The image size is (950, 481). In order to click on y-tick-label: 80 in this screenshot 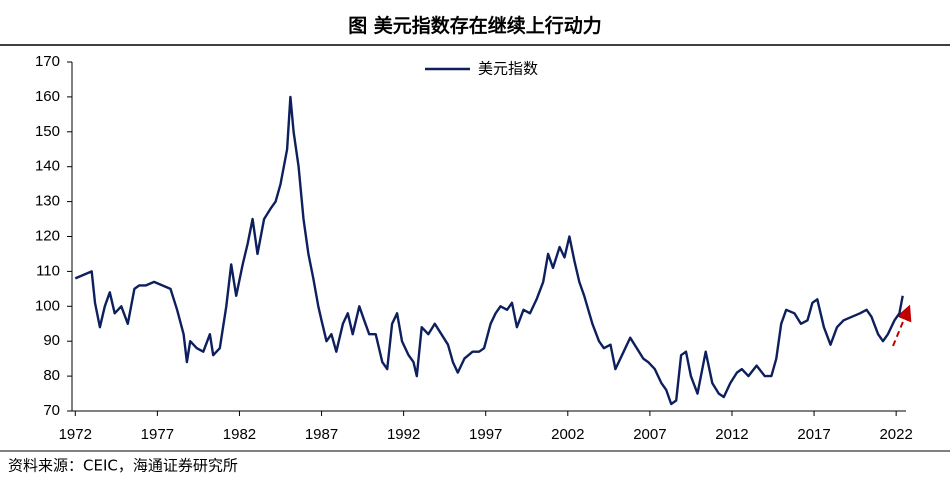, I will do `click(51, 375)`.